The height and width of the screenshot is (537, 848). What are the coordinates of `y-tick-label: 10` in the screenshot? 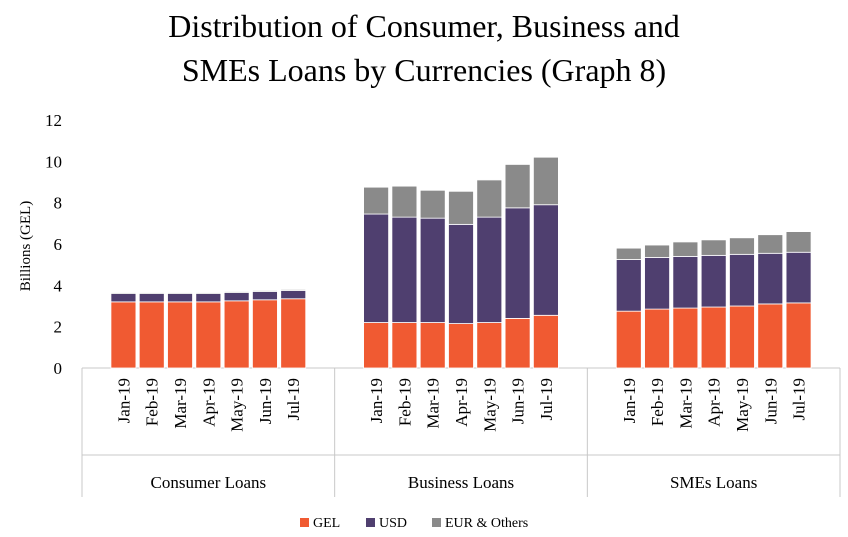 It's located at (53, 161).